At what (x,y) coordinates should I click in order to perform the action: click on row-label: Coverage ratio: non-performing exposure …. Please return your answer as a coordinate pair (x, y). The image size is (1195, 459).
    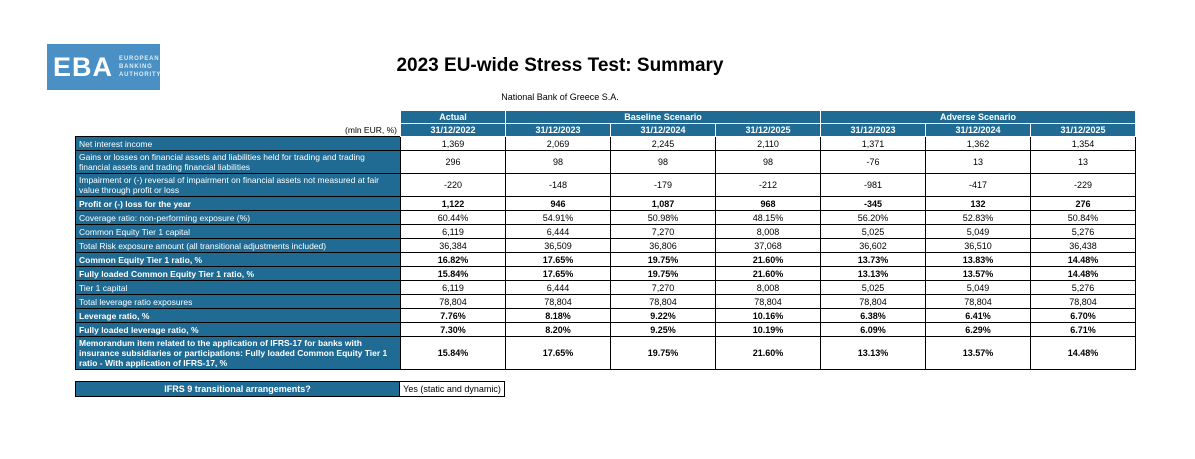
    Looking at the image, I should click on (238, 217).